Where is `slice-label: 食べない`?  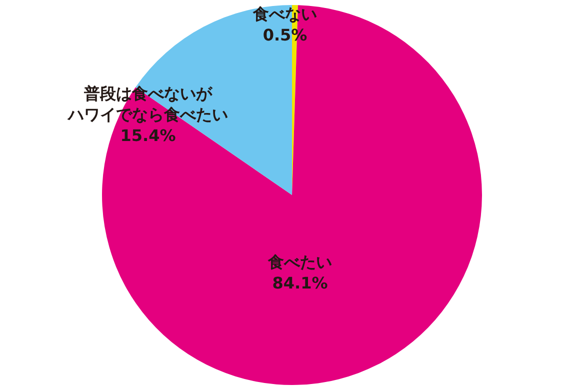
slice-label: 食べない is located at coordinates (284, 14).